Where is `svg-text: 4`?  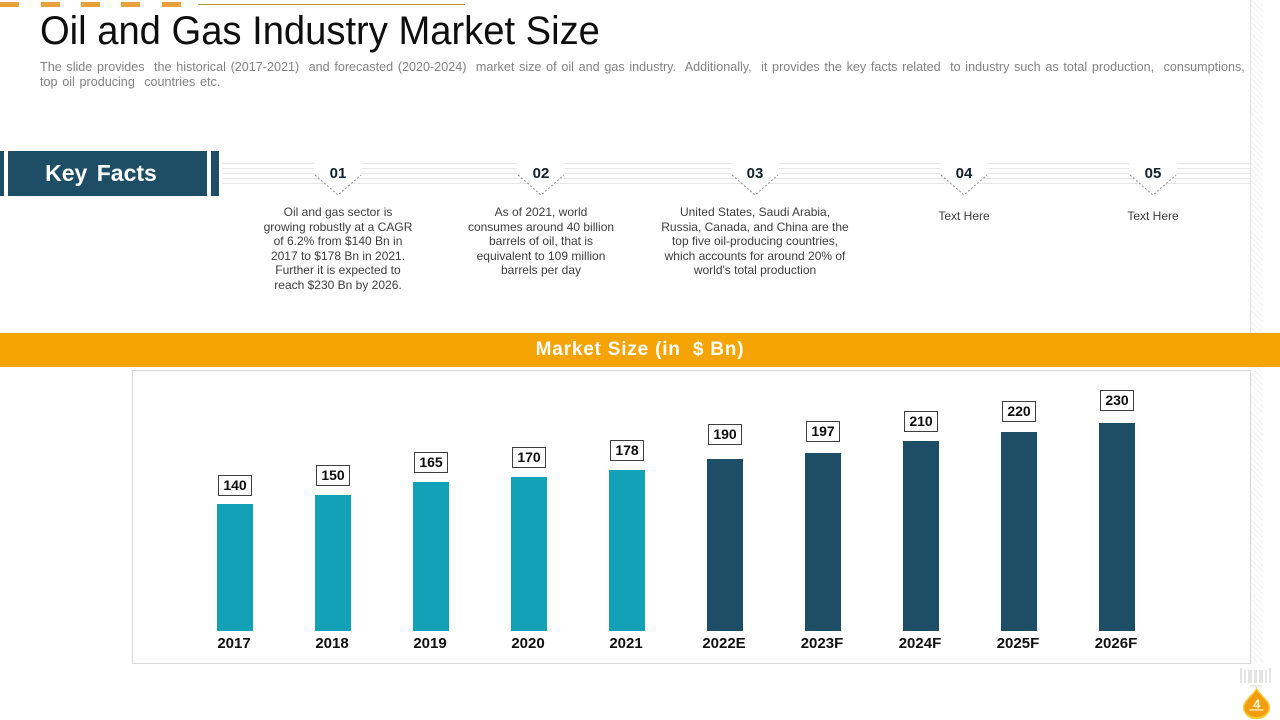 svg-text: 4 is located at coordinates (1257, 704).